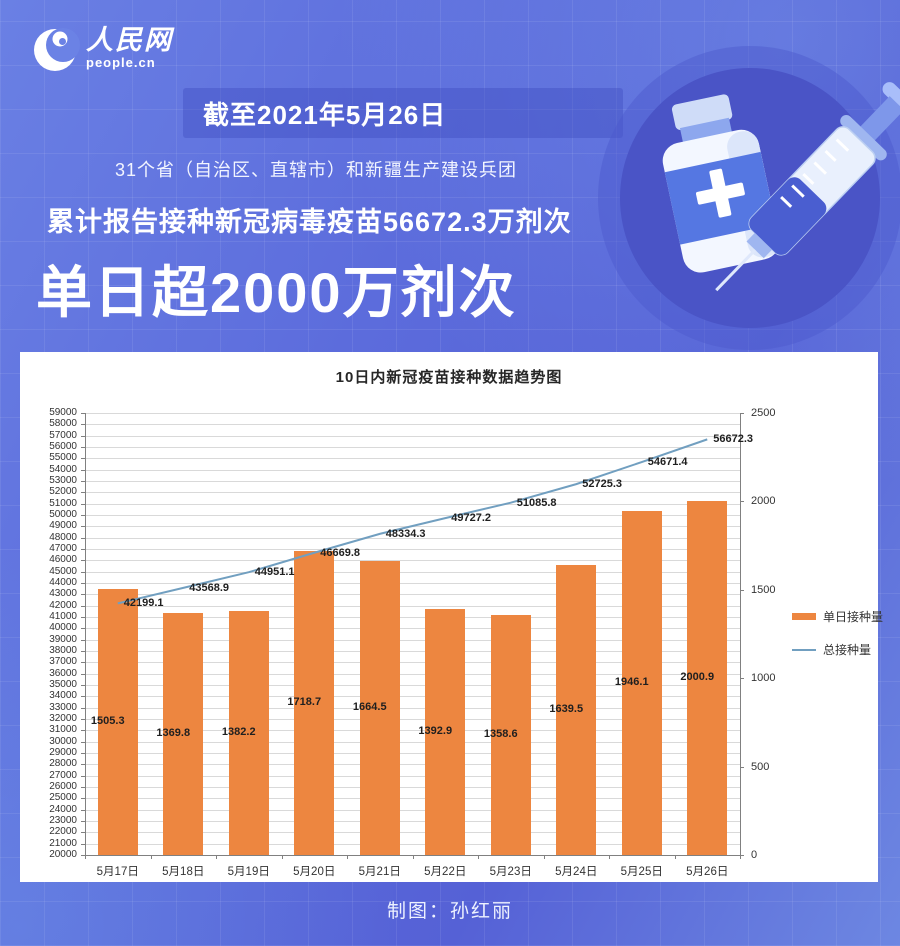 The height and width of the screenshot is (946, 900). I want to click on bar-value-label: 1639.5, so click(566, 709).